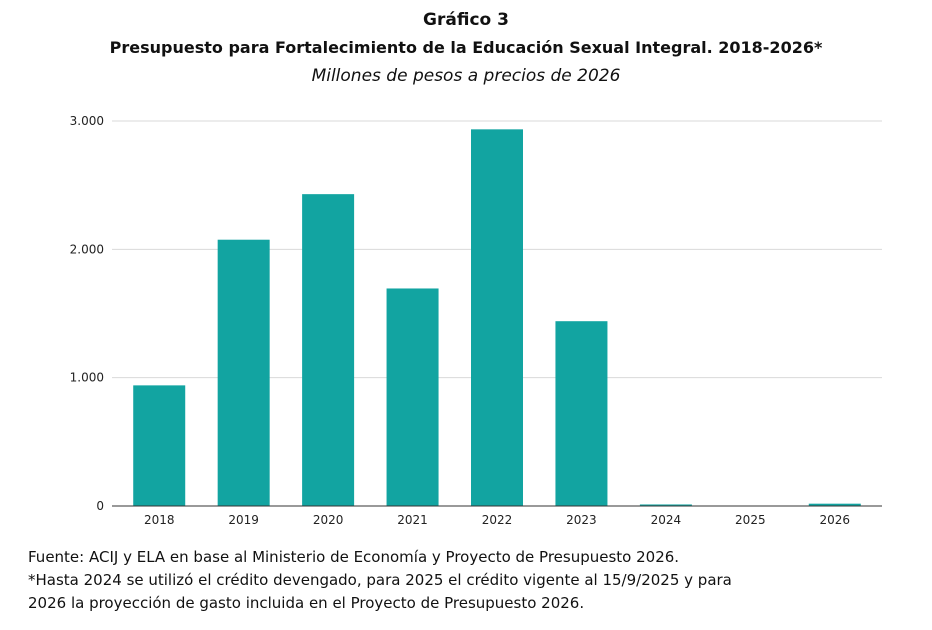 The width and height of the screenshot is (932, 630). I want to click on y-tick-label: 1.000, so click(87, 378).